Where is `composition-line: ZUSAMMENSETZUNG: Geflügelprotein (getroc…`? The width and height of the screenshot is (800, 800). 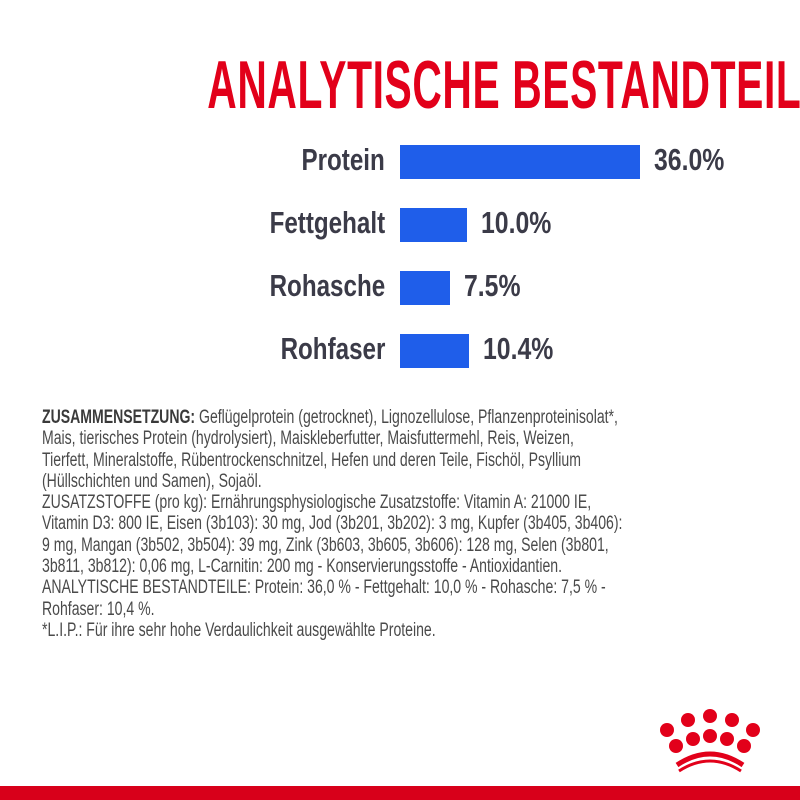 composition-line: ZUSAMMENSETZUNG: Geflügelprotein (getroc… is located at coordinates (332, 417).